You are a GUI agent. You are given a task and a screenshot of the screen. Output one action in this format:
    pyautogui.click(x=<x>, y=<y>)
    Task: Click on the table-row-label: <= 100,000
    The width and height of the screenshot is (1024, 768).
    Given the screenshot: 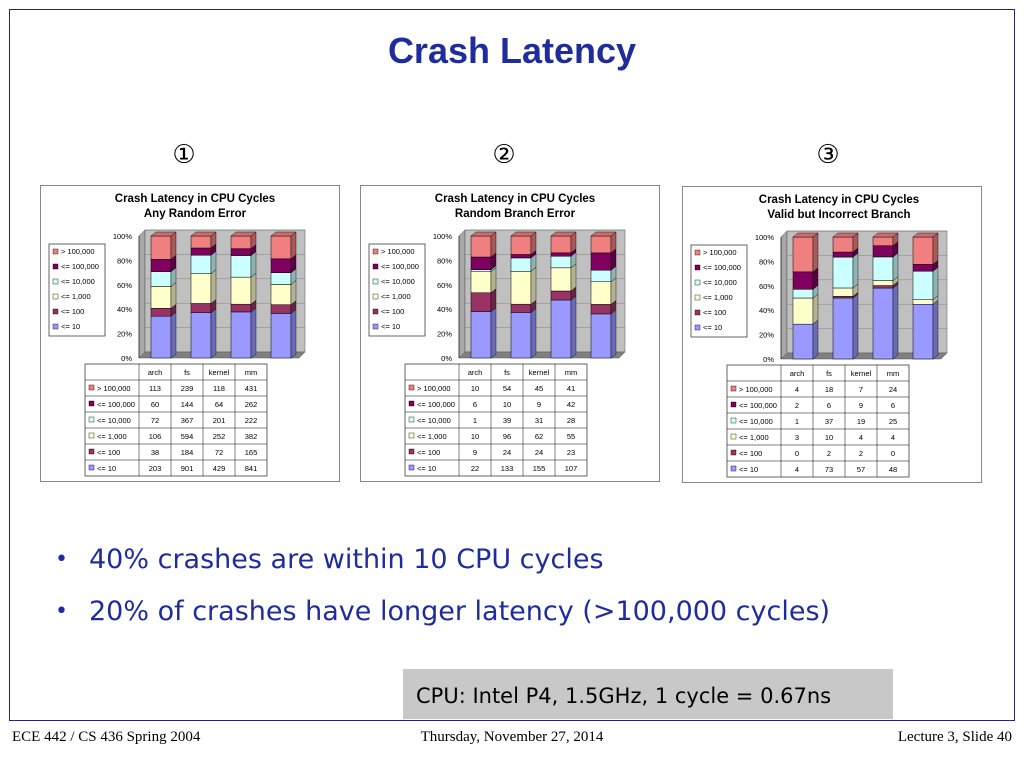 What is the action you would take?
    pyautogui.click(x=116, y=404)
    